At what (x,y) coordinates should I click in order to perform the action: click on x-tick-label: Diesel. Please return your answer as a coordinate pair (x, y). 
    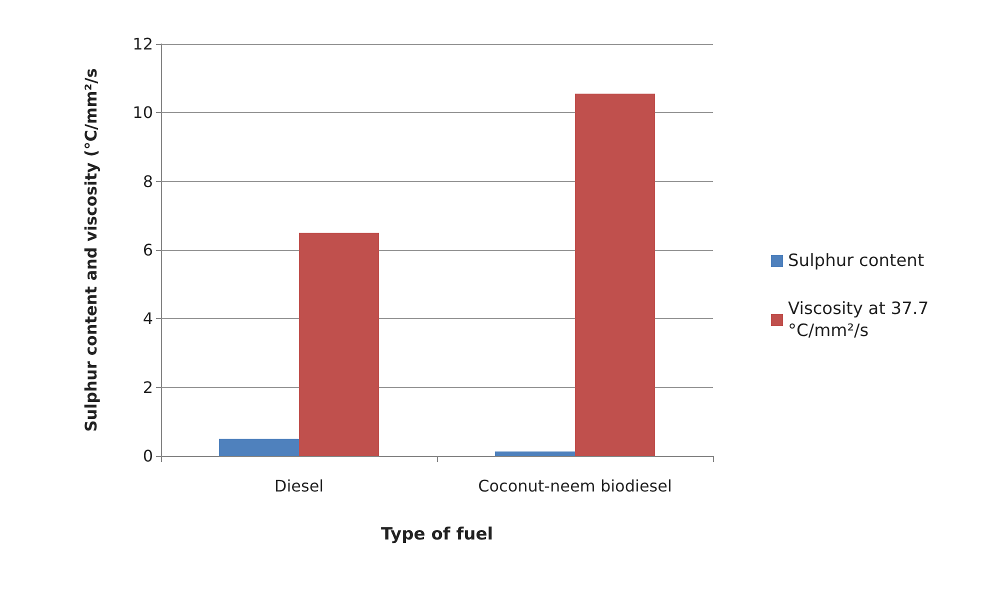
    Looking at the image, I should click on (299, 486).